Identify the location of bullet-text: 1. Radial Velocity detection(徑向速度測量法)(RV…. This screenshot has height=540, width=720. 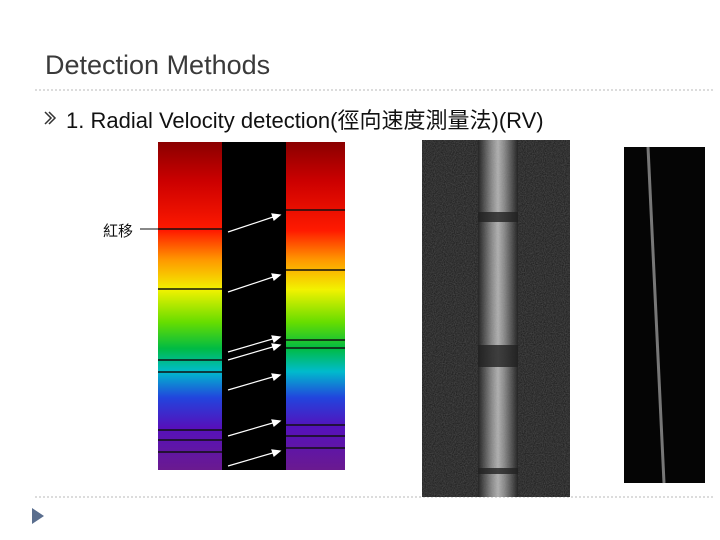
(305, 120).